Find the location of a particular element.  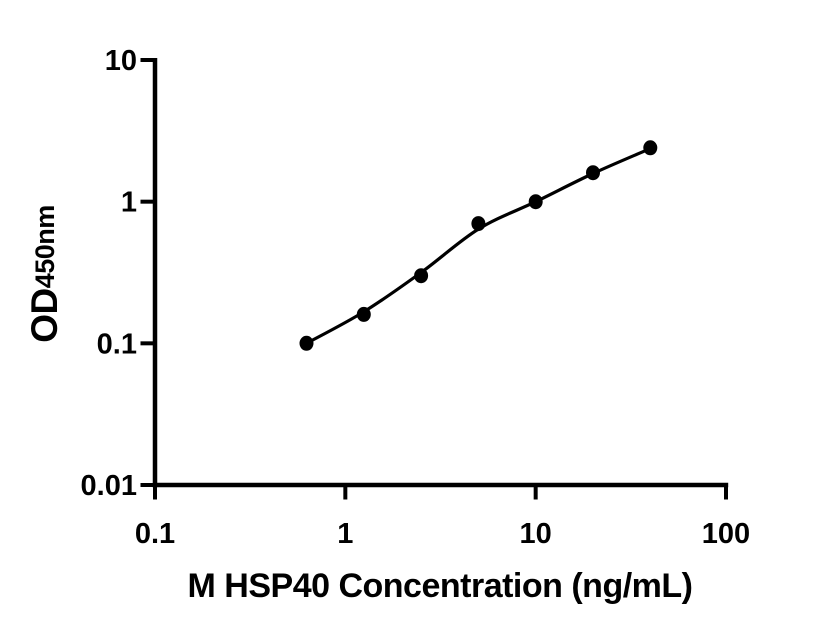

x-tick-label: 0.1 is located at coordinates (155, 534).